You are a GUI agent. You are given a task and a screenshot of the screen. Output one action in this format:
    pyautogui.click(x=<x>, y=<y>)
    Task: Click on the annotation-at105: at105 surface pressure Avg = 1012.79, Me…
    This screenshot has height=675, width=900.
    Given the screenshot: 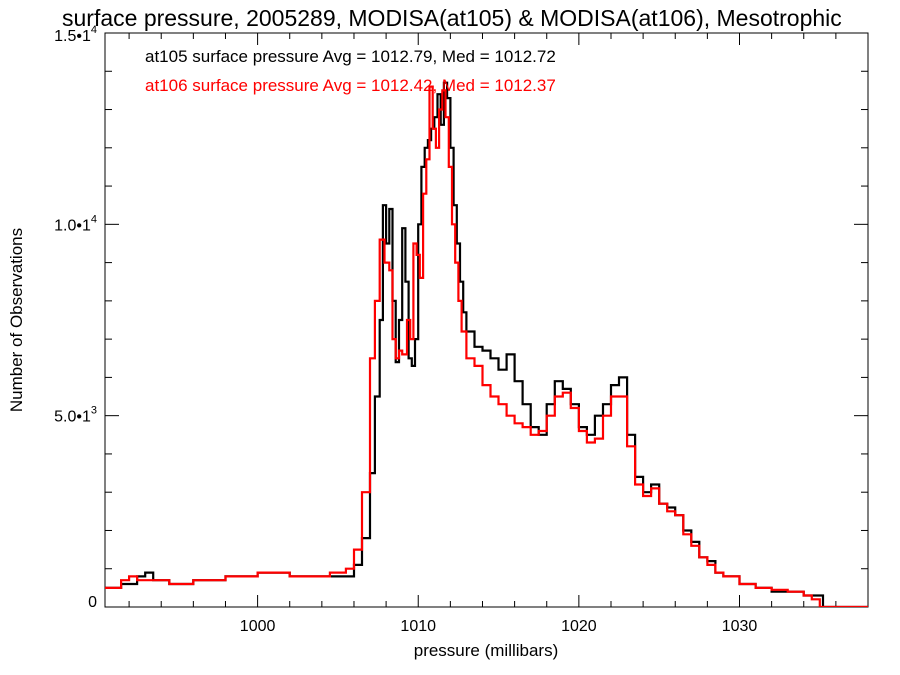 What is the action you would take?
    pyautogui.click(x=350, y=56)
    